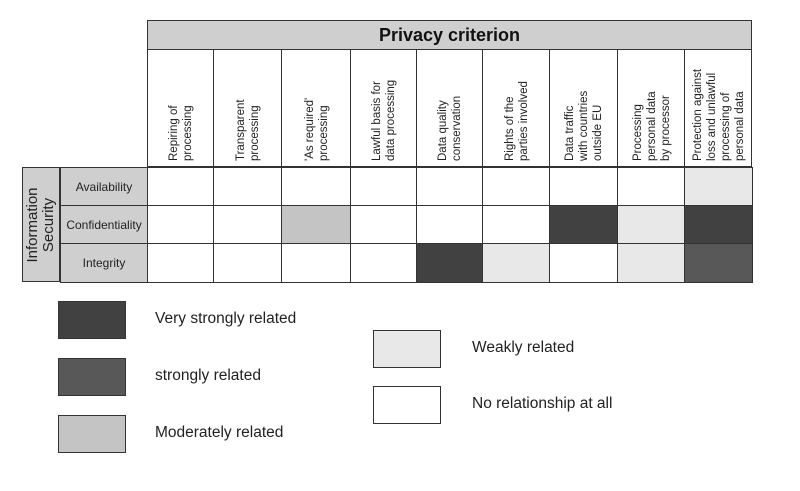 The image size is (800, 491). I want to click on legend-label: Weakly related, so click(523, 347).